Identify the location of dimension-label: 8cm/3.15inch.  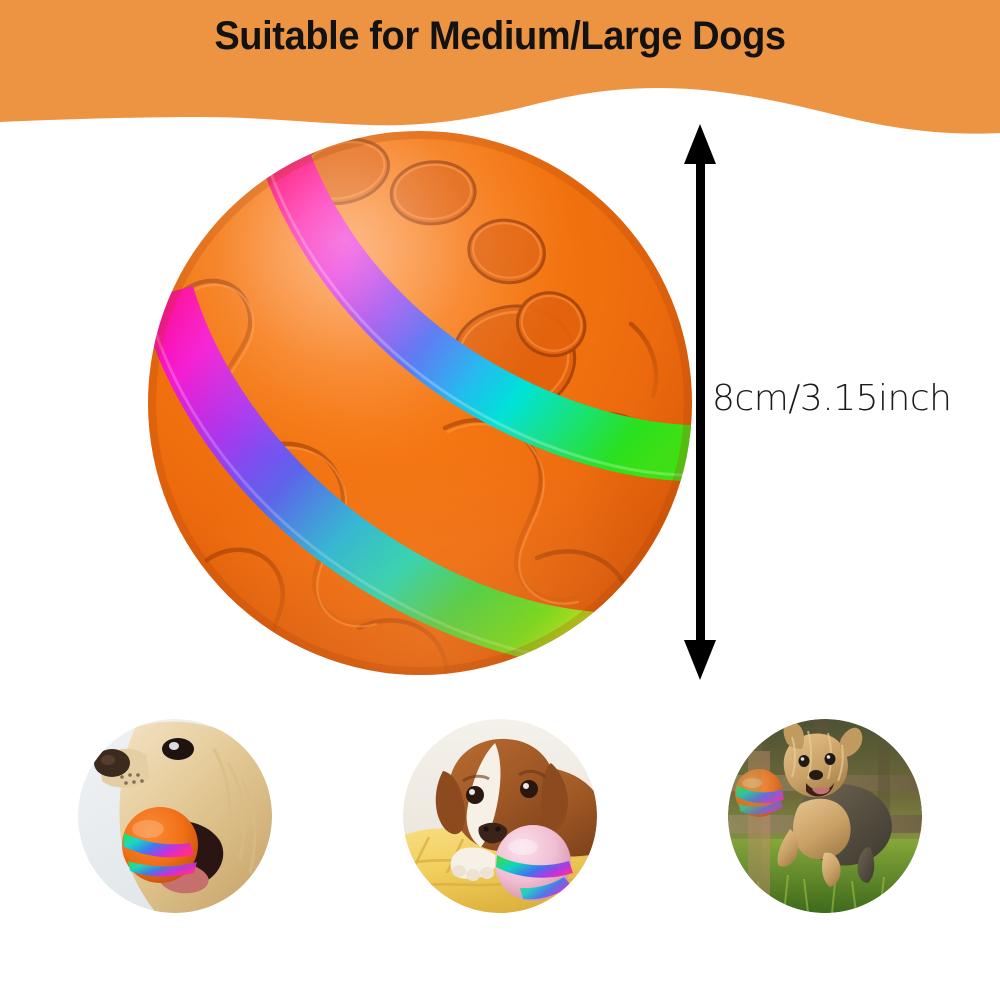
(832, 398).